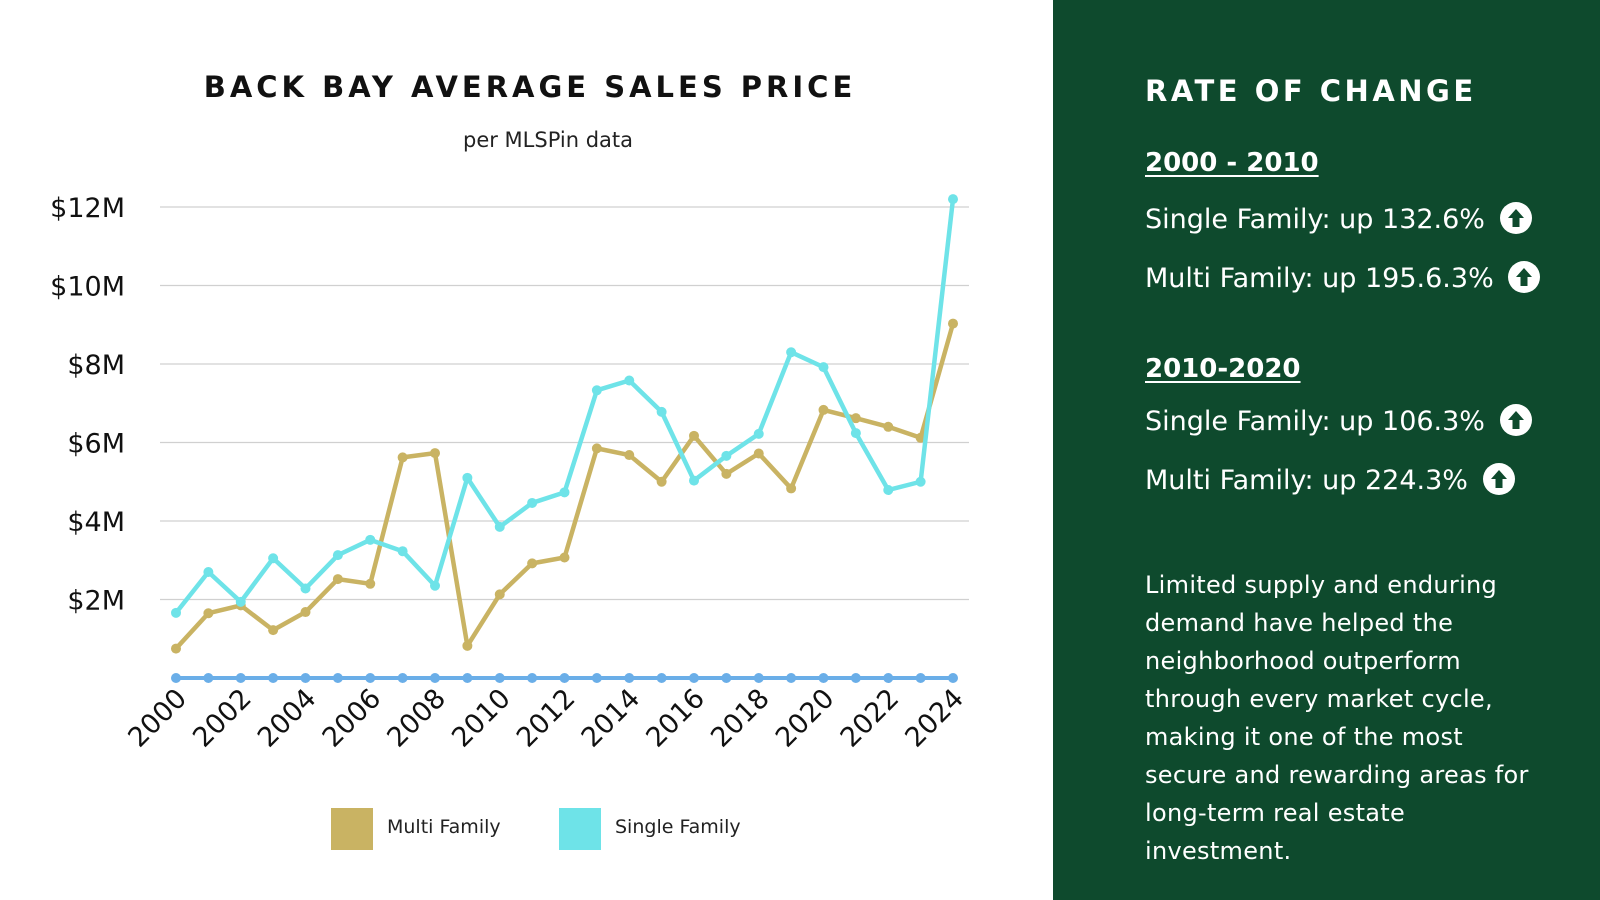 The image size is (1600, 900). What do you see at coordinates (157, 718) in the screenshot?
I see `x-tick-label: 2000` at bounding box center [157, 718].